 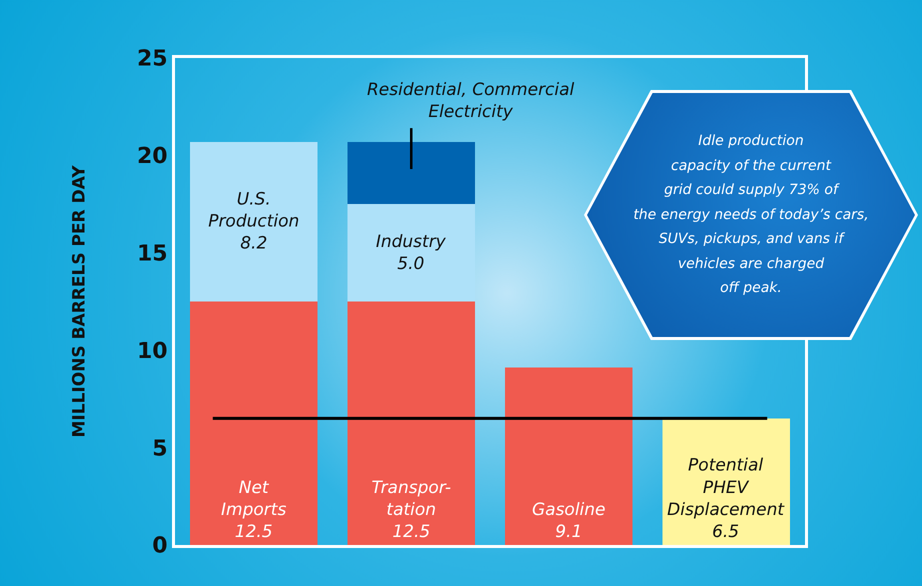 I want to click on y-tick-label: 15, so click(x=152, y=254).